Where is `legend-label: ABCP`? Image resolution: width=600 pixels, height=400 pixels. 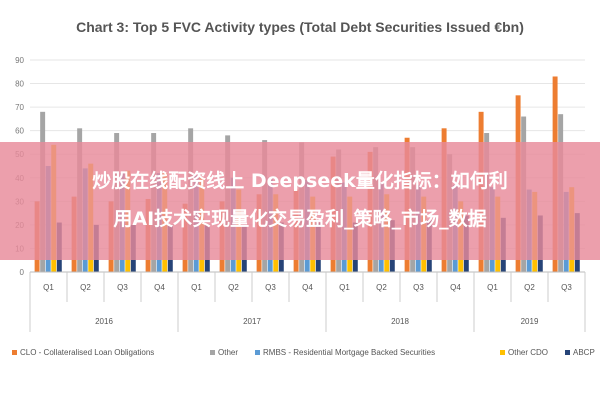
legend-label: ABCP is located at coordinates (584, 352).